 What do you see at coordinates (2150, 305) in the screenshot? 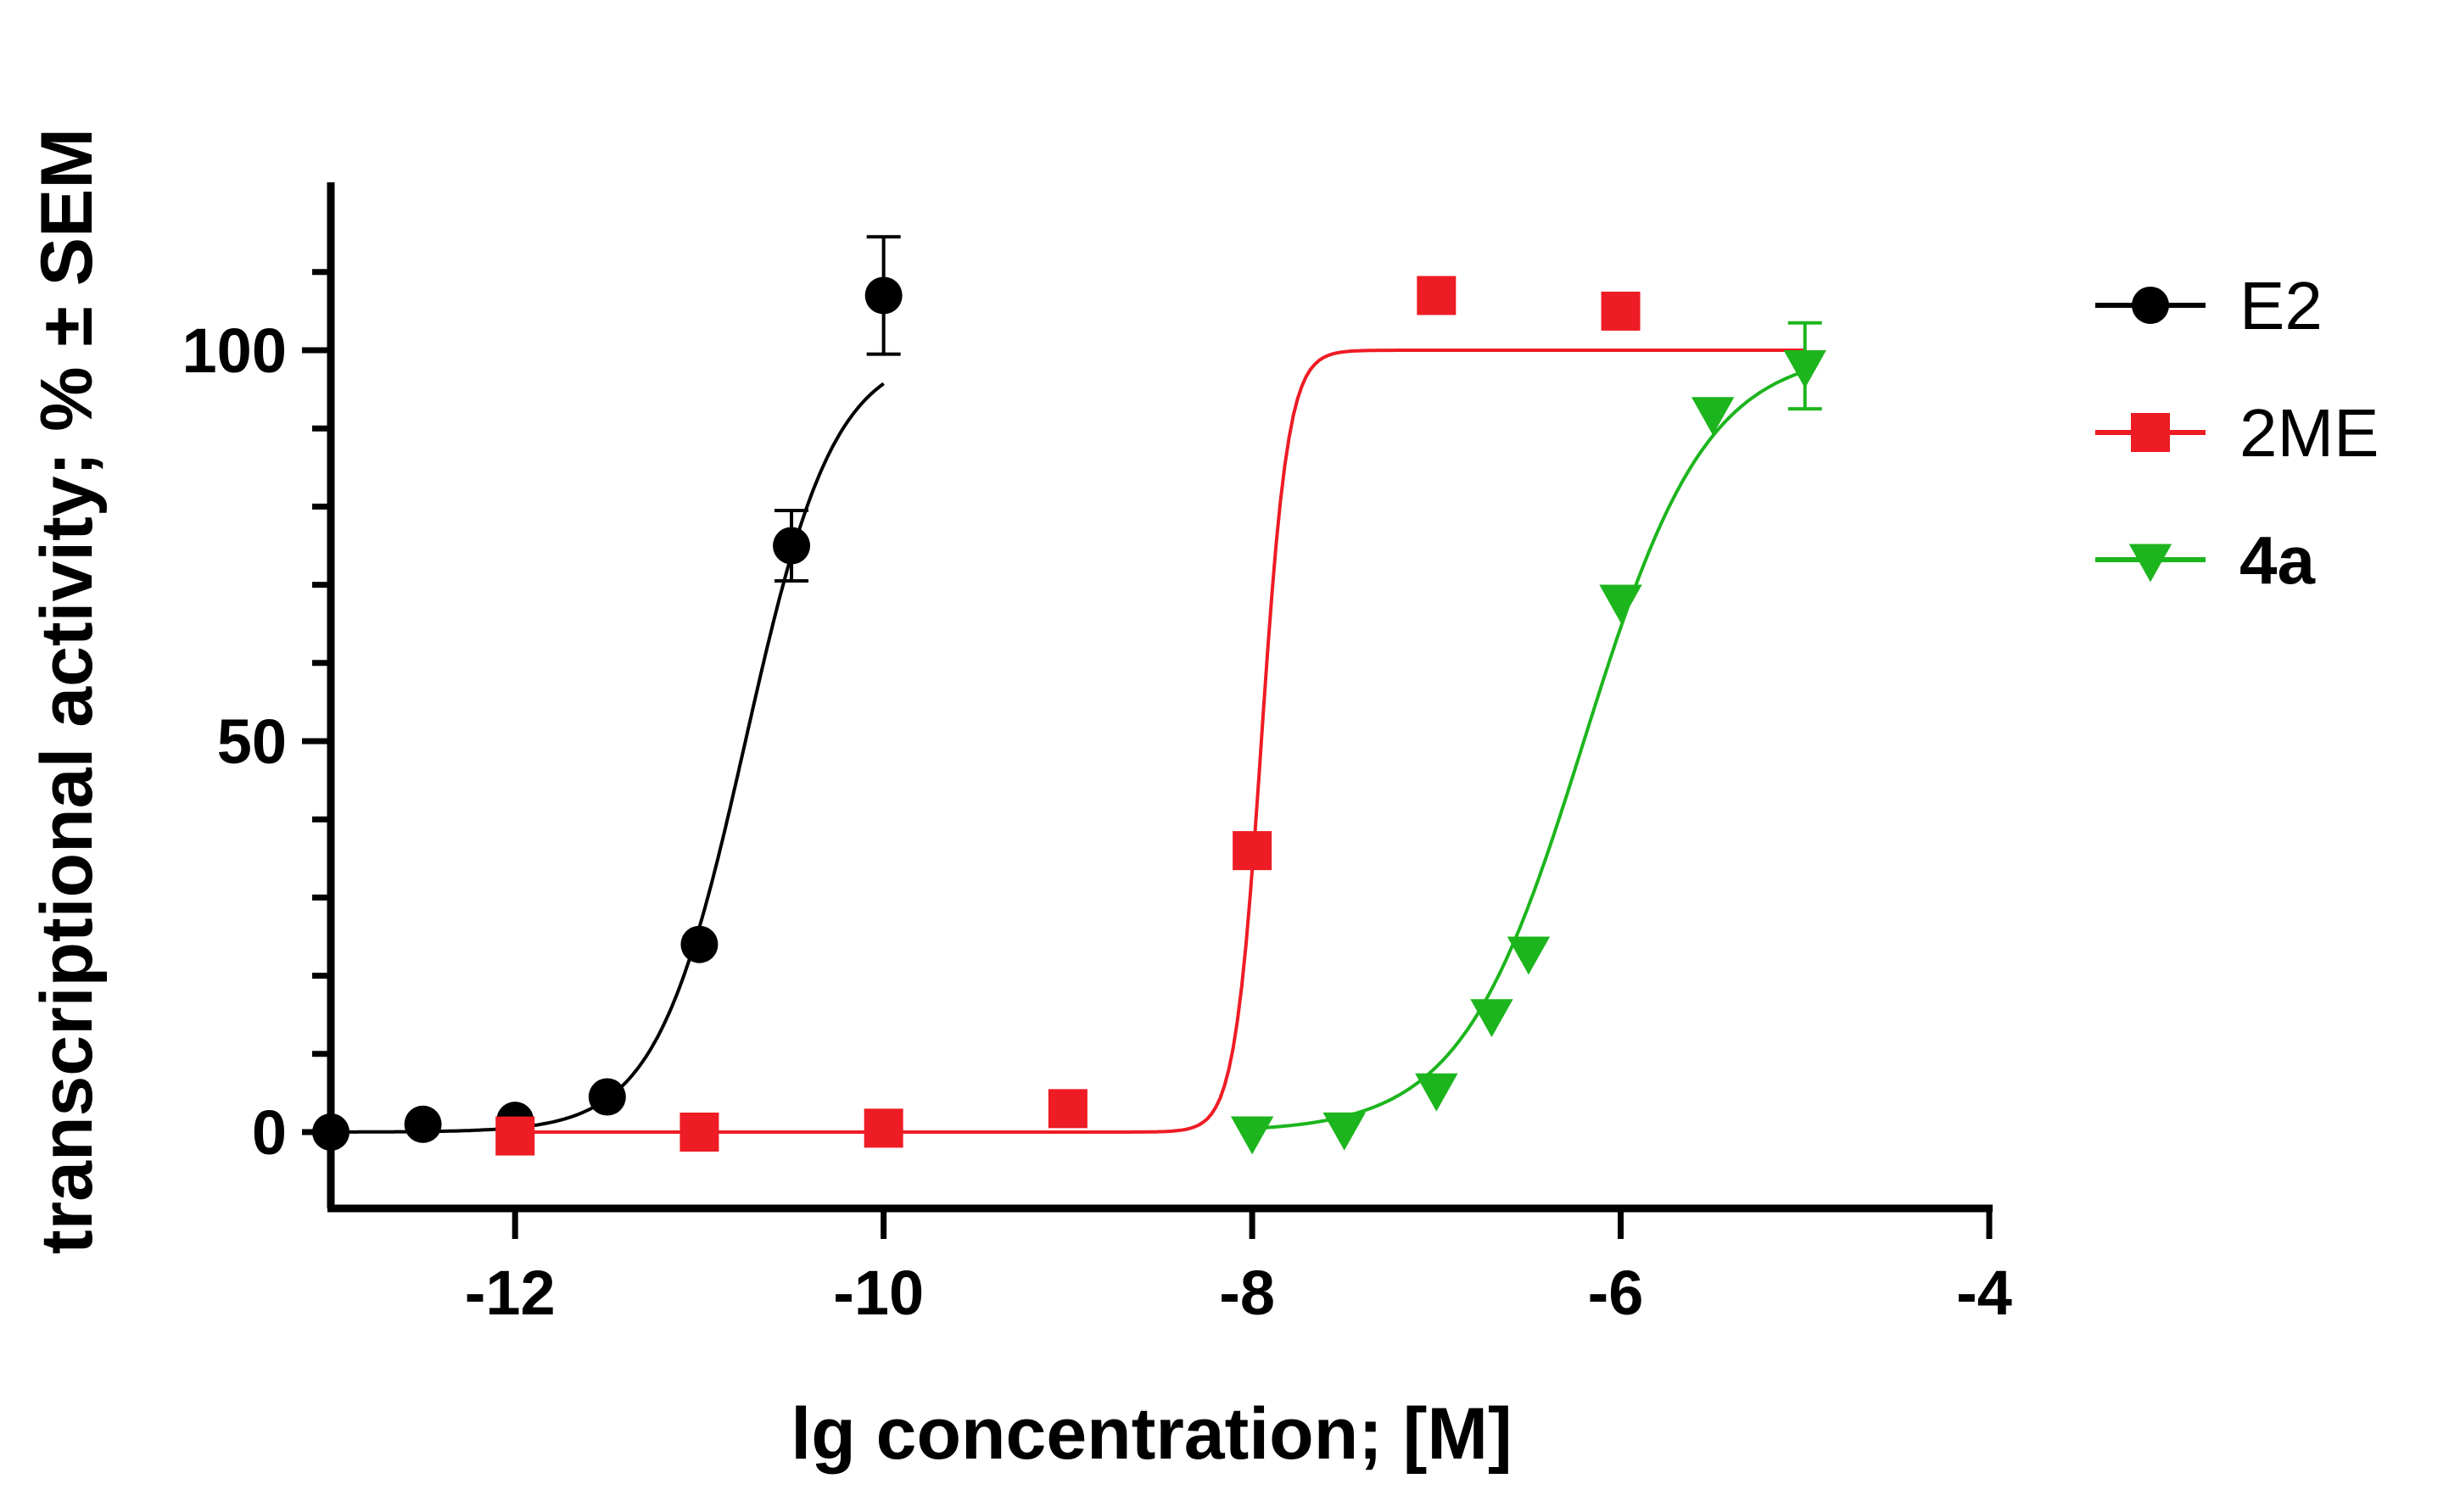
I see `legend-marker-E2` at bounding box center [2150, 305].